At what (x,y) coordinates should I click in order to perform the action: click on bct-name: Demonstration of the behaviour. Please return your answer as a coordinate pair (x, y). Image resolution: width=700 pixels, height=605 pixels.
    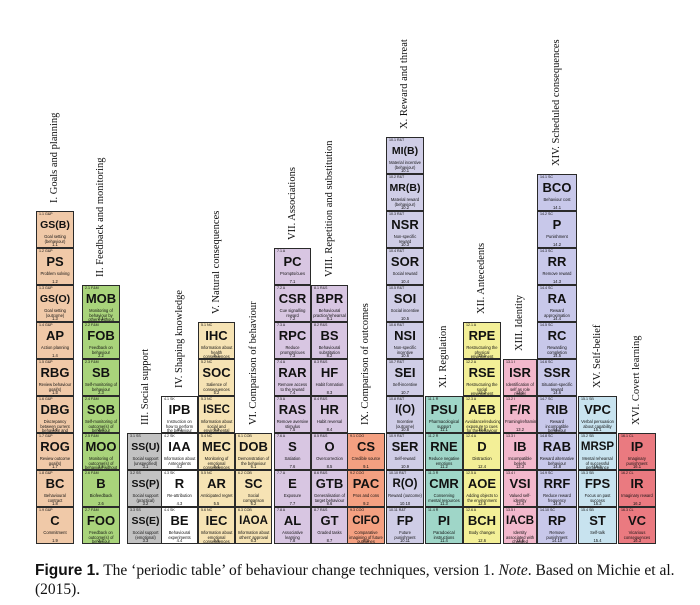
    Looking at the image, I should click on (253, 461).